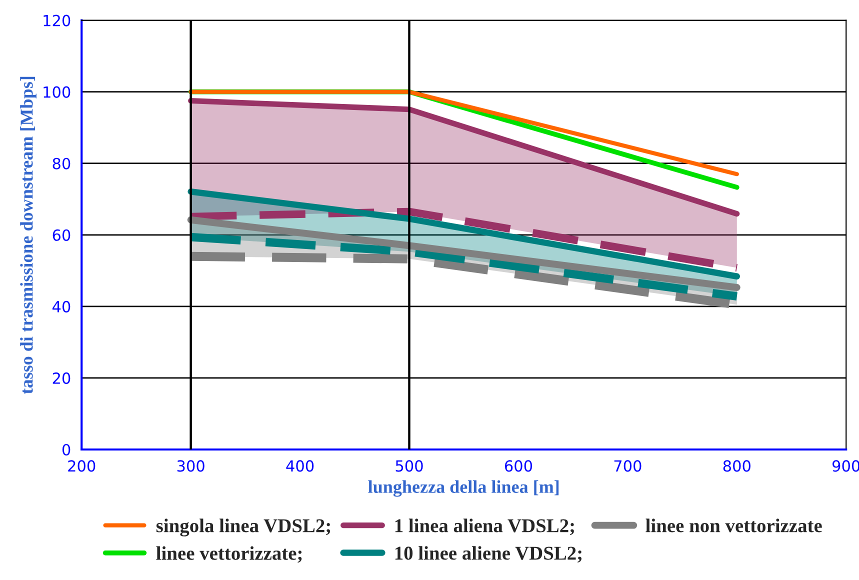 The image size is (859, 580). Describe the element at coordinates (736, 466) in the screenshot. I see `x-tick-label: 800` at that location.